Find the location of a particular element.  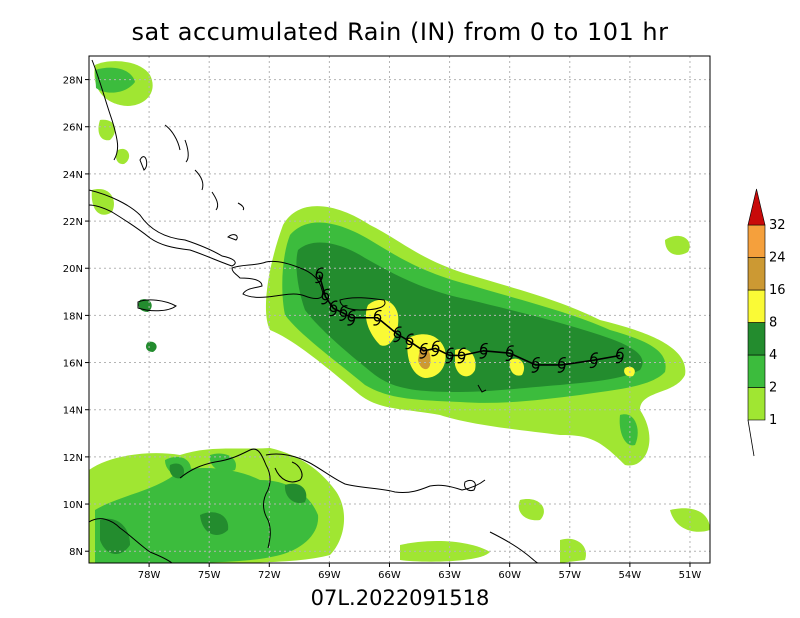

lat-tick-label: 28N is located at coordinates (73, 81).